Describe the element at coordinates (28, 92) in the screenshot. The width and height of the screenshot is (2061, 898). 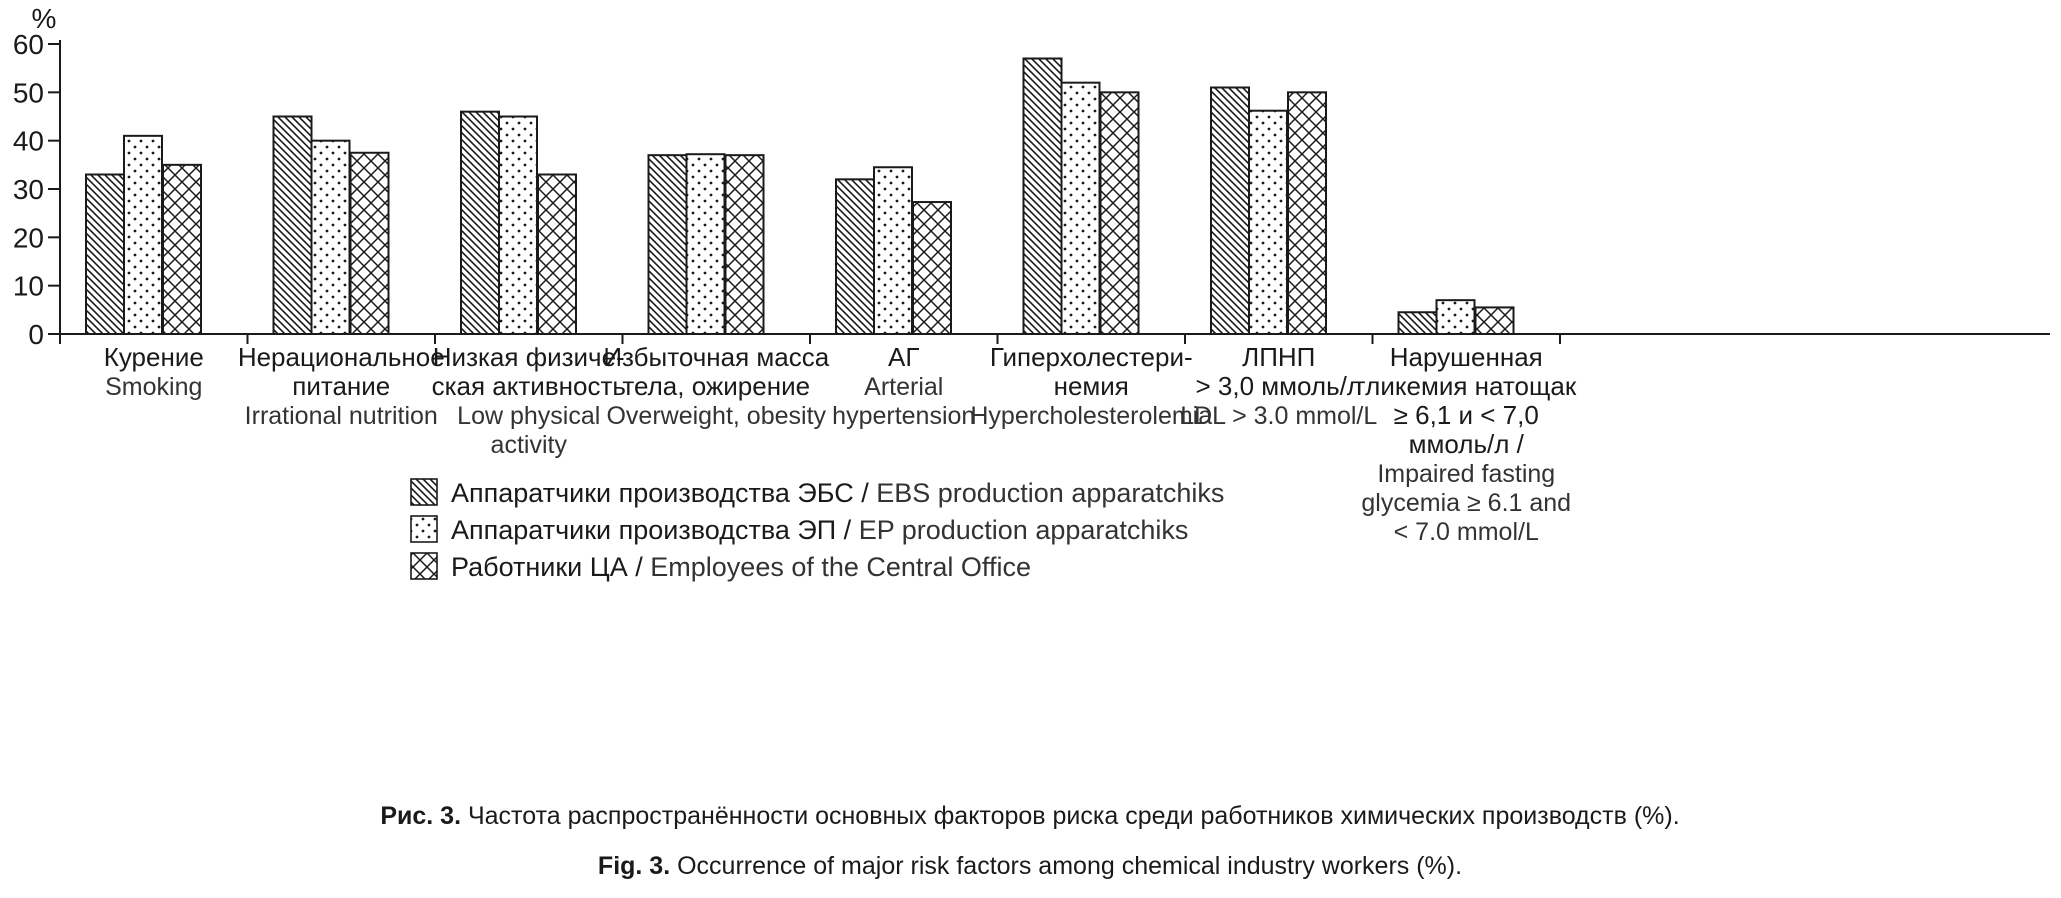
I see `y-tick-label: 50` at that location.